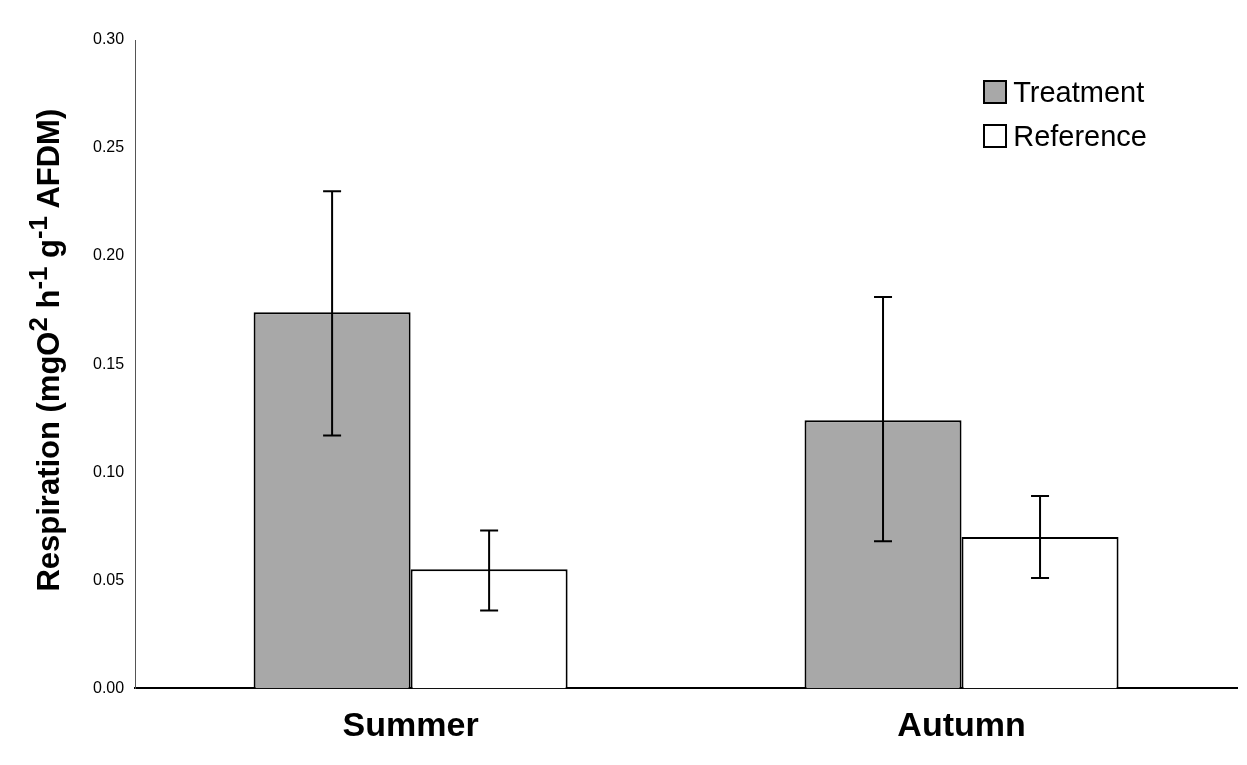  I want to click on y-tick-label: 0.20, so click(109, 255).